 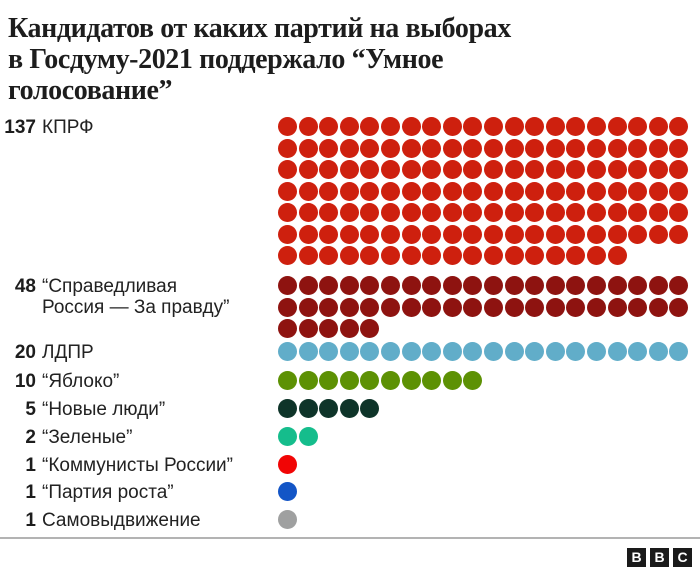 I want to click on party-row-ldpr: 20 ЛДПР, so click(x=351, y=352).